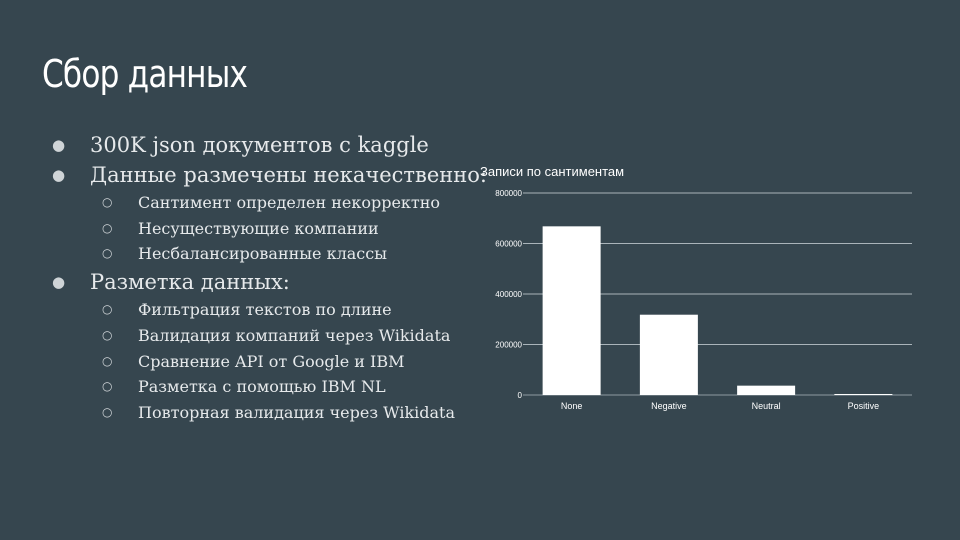 This screenshot has height=540, width=960. Describe the element at coordinates (520, 395) in the screenshot. I see `y-tick-label: 0` at that location.